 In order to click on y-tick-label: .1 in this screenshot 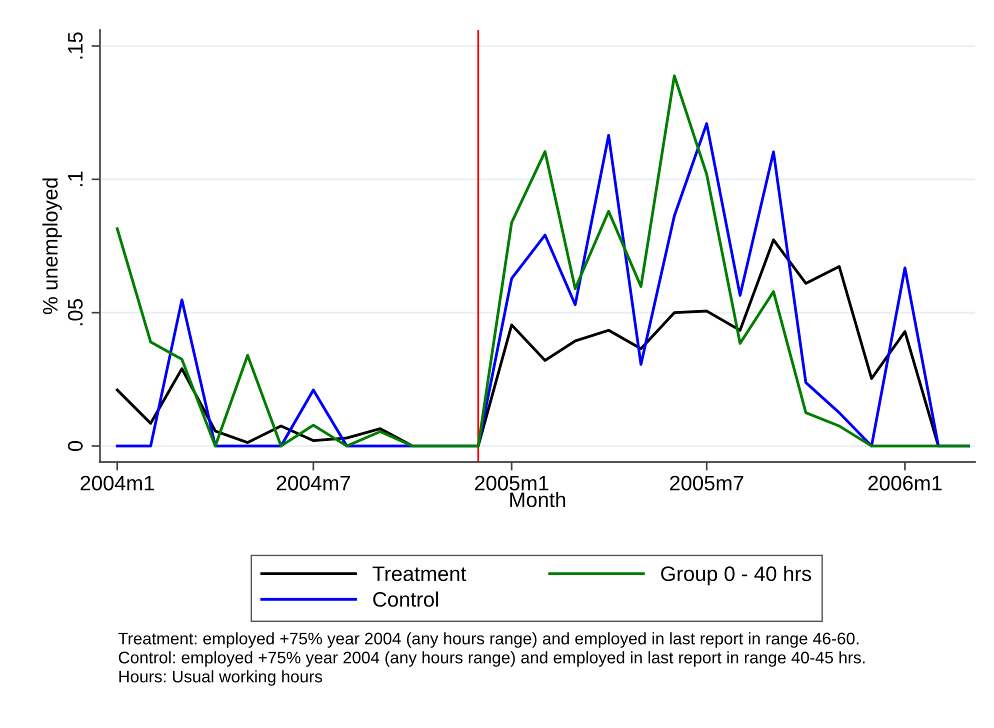, I will do `click(75, 179)`.